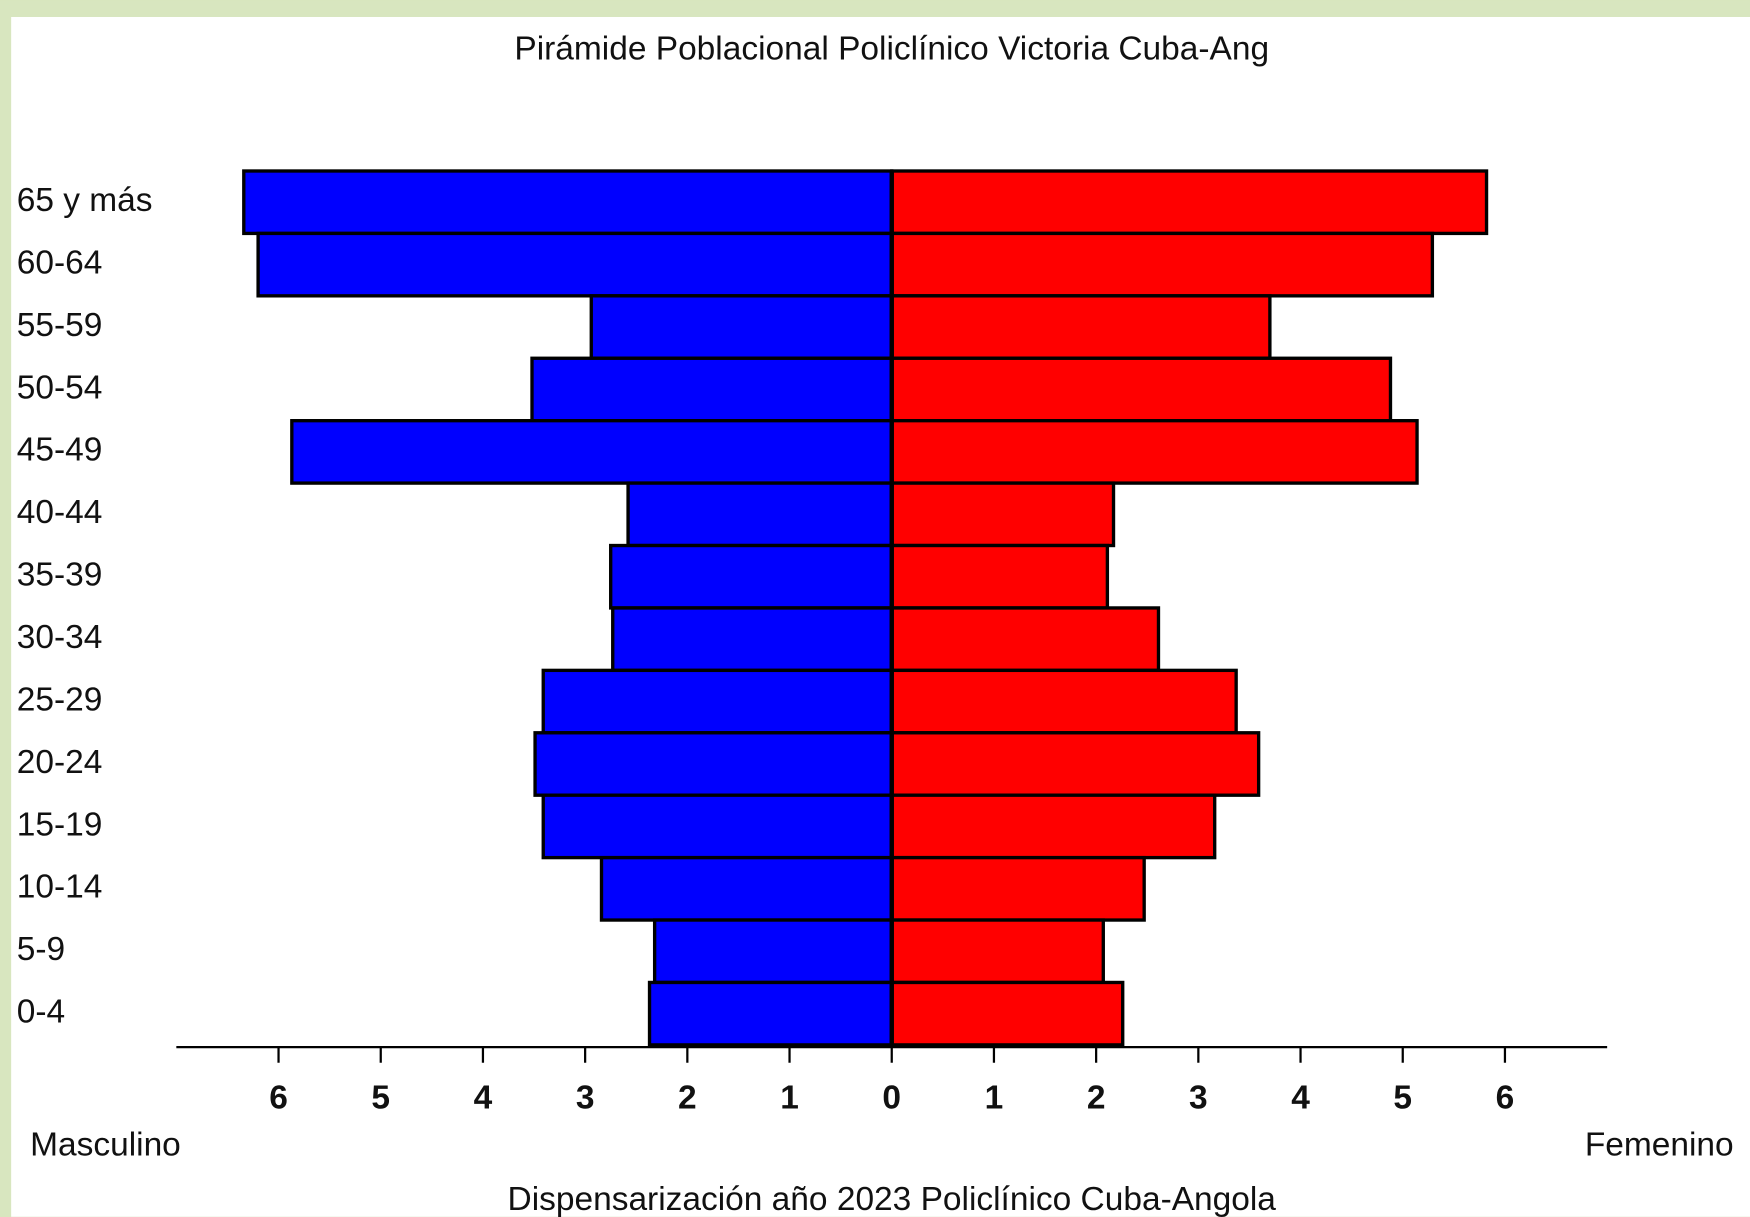 The image size is (1750, 1217). Describe the element at coordinates (60, 262) in the screenshot. I see `category-label: 60-64` at that location.